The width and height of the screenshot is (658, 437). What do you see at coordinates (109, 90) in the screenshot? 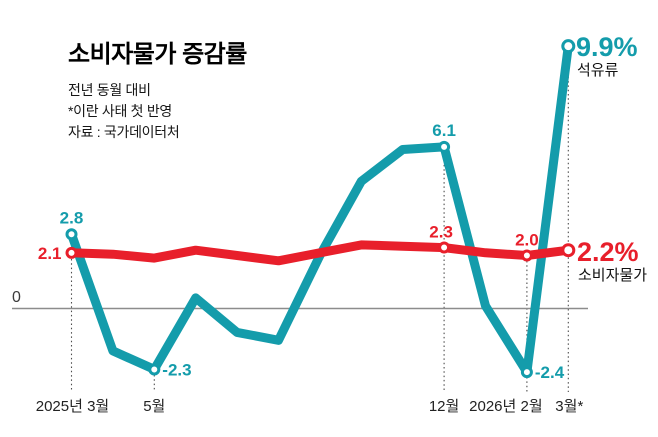
I see `chart-subtitle: 전년 동월 대비` at bounding box center [109, 90].